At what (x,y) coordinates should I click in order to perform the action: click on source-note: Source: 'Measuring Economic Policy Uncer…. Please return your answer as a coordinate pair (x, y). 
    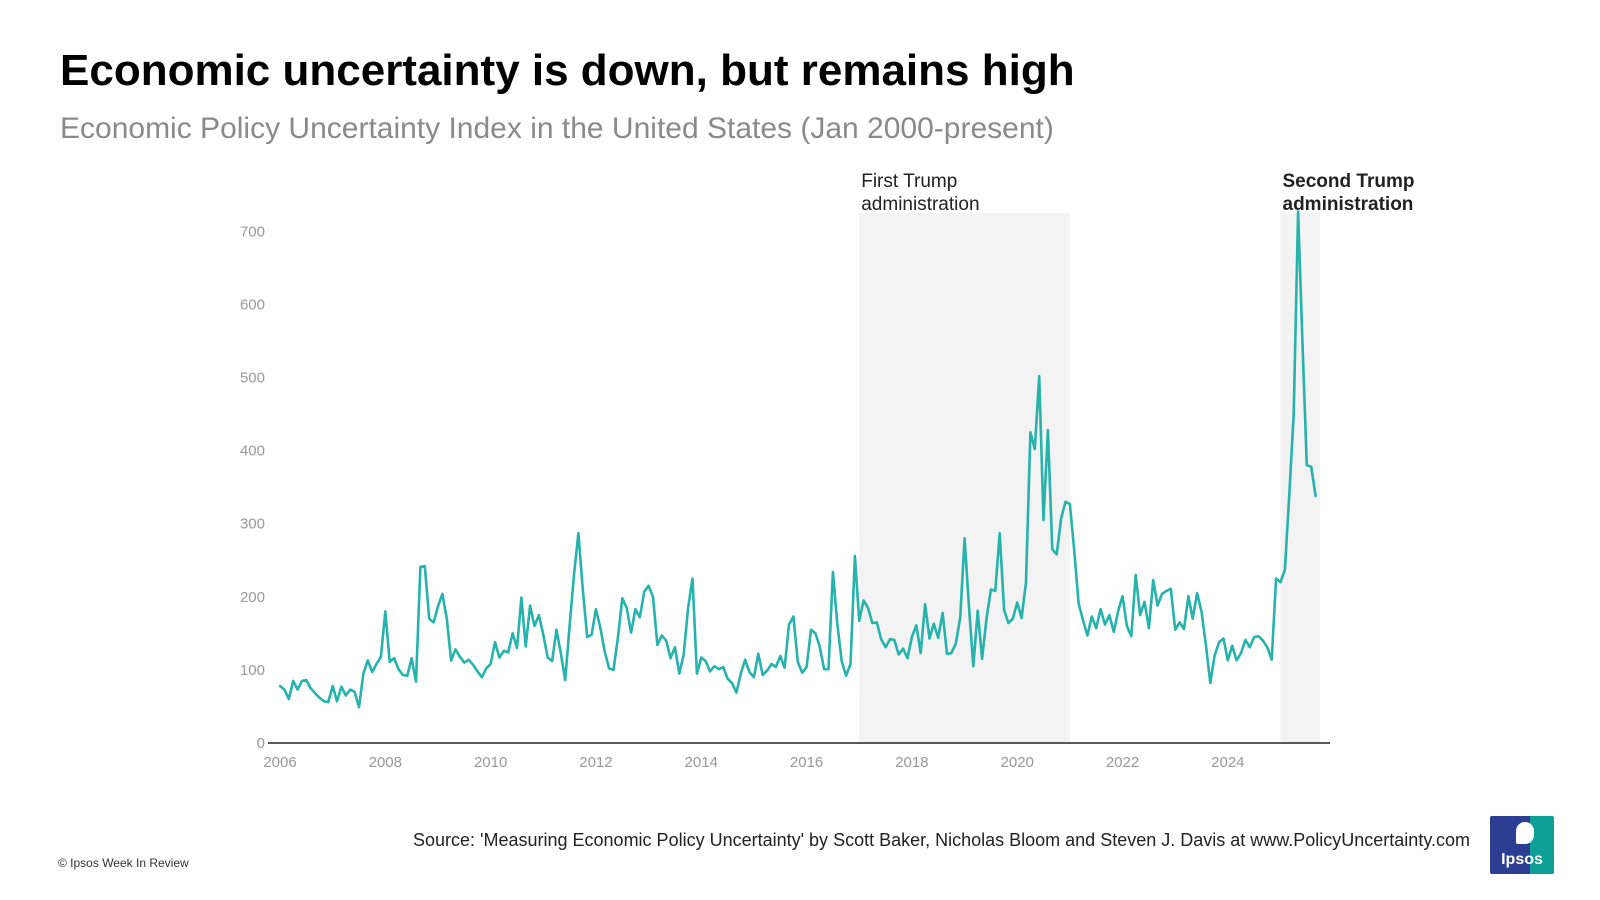
    Looking at the image, I should click on (941, 840).